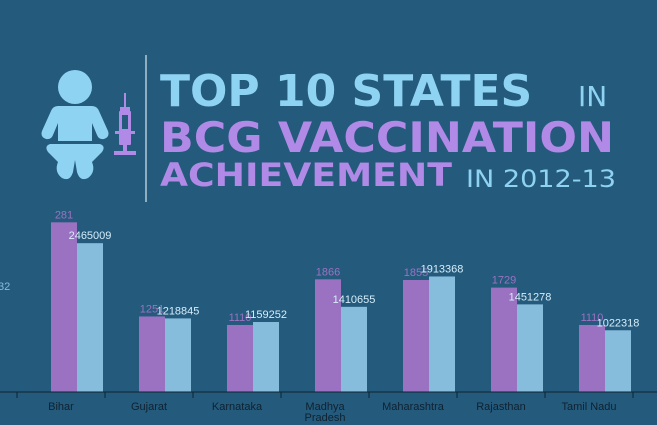  Describe the element at coordinates (266, 315) in the screenshot. I see `bar-value-label: 1159252` at that location.